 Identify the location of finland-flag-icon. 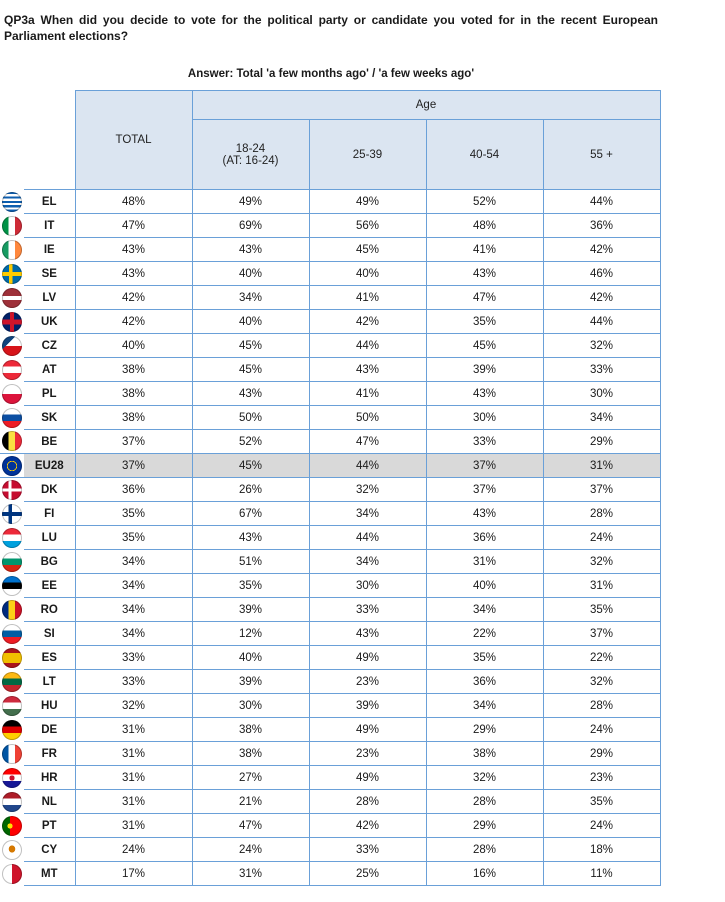
(12, 513).